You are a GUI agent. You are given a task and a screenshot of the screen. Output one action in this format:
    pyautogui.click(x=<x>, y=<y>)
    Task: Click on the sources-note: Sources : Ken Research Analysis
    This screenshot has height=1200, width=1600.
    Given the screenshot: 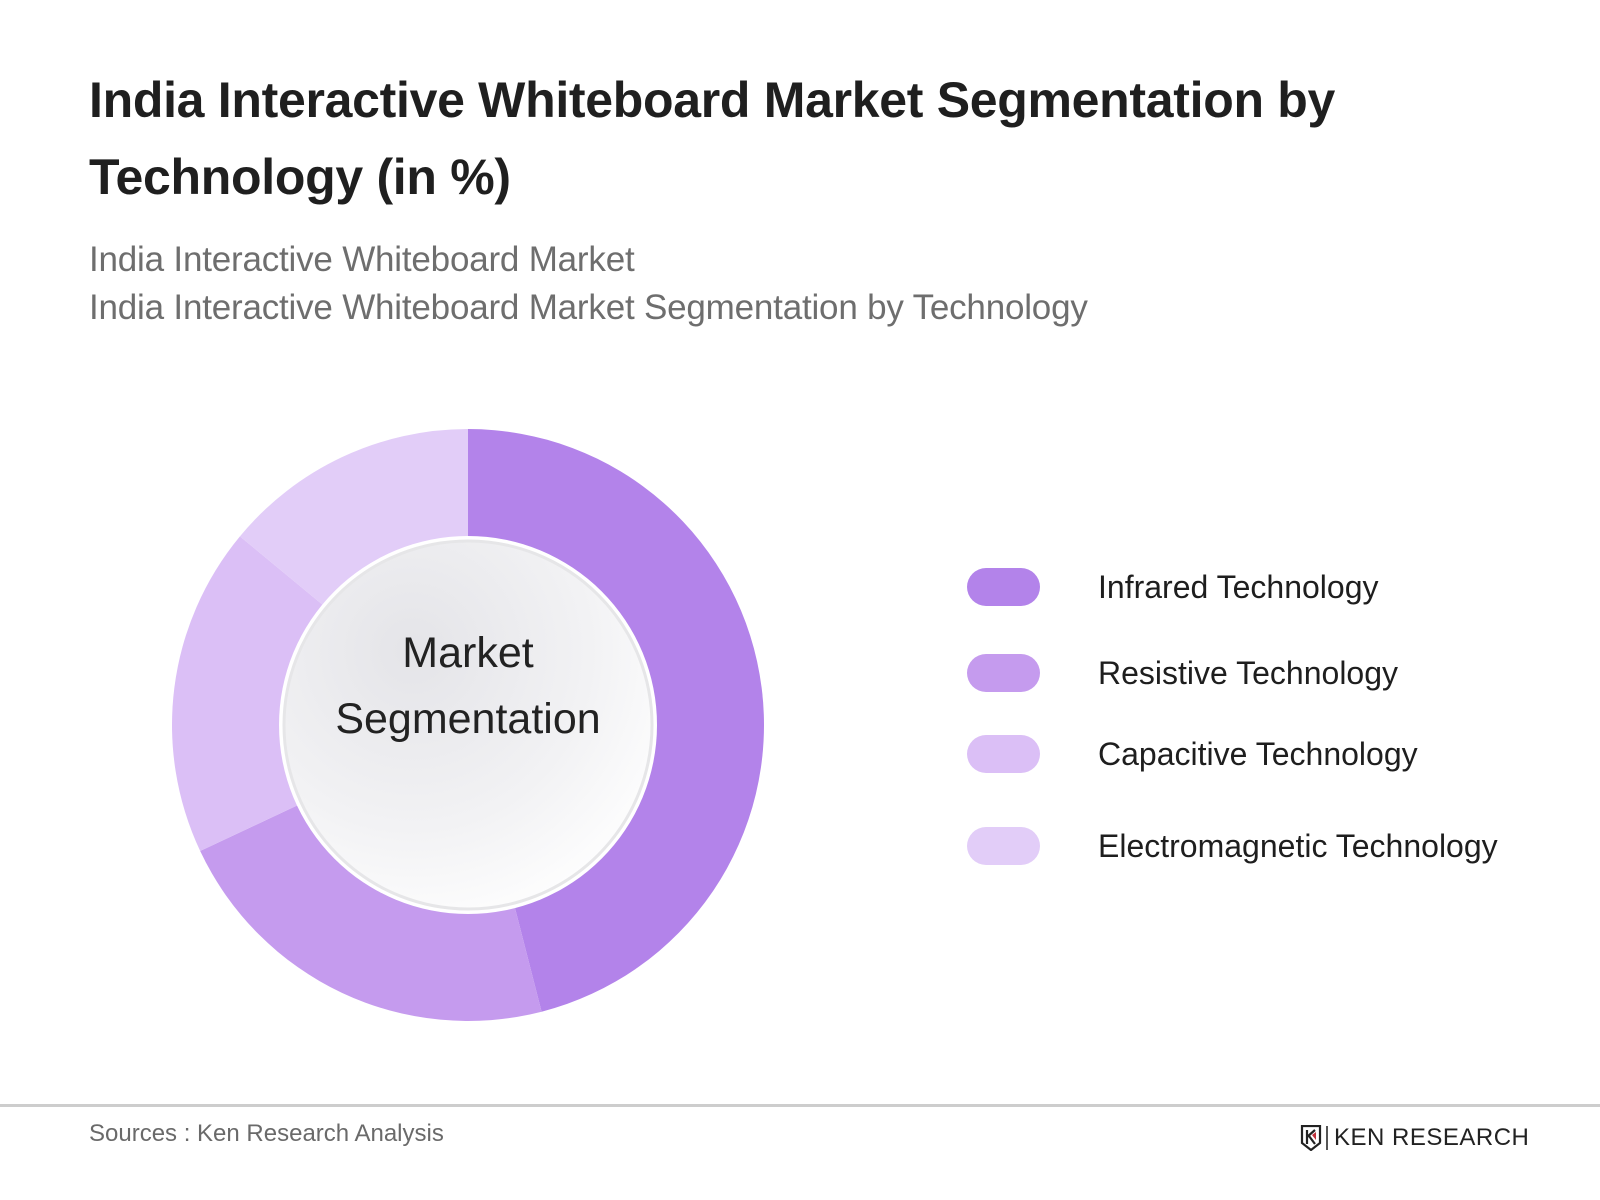 What is the action you would take?
    pyautogui.click(x=266, y=1133)
    